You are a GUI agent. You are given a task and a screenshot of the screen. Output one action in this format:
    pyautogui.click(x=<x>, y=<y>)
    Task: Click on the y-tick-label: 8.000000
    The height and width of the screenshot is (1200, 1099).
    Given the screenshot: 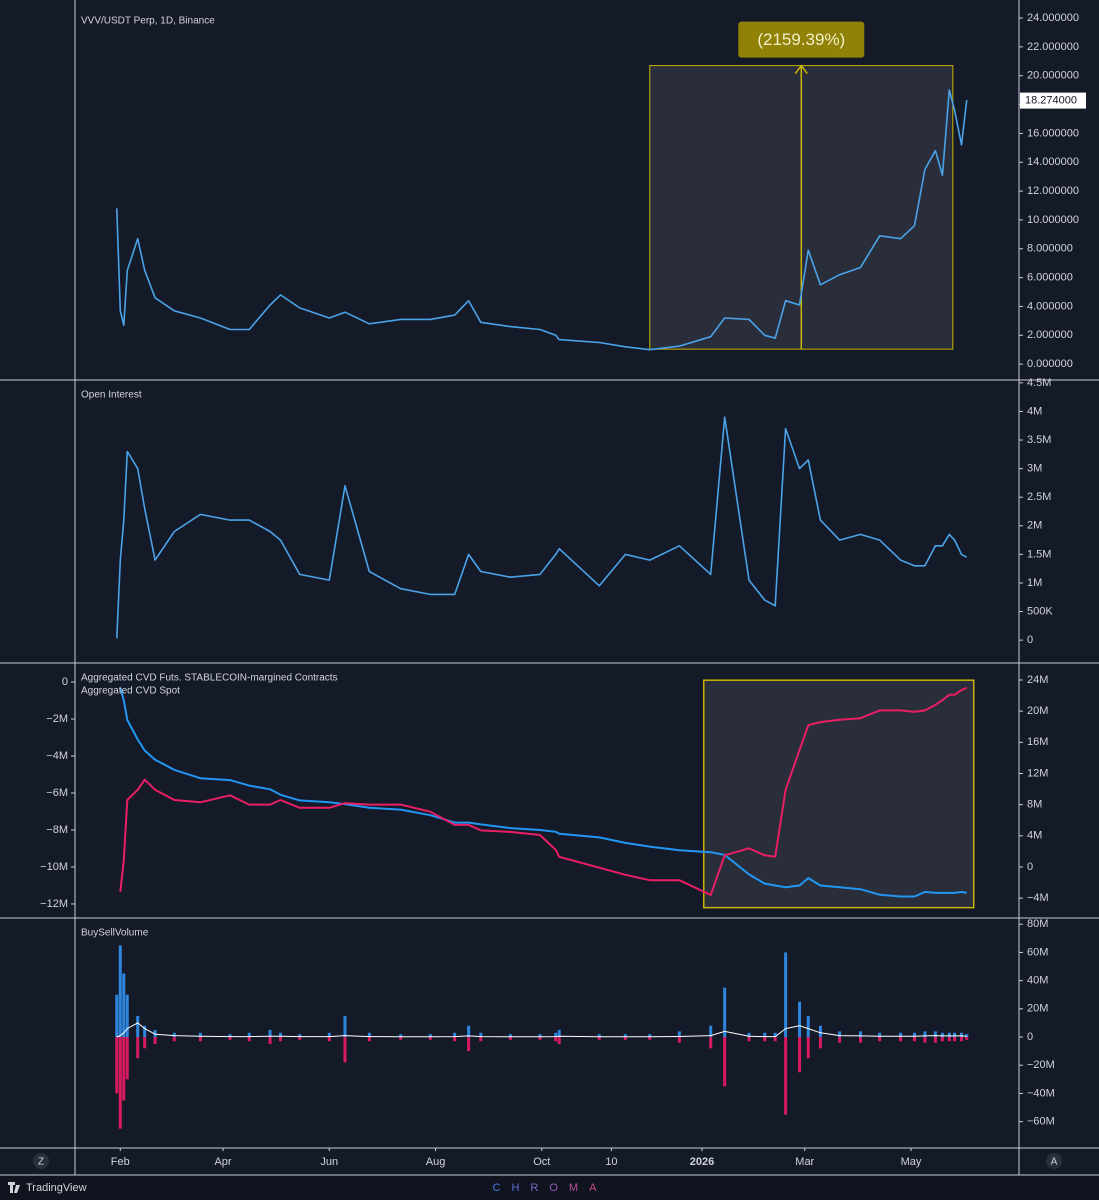 What is the action you would take?
    pyautogui.click(x=1050, y=249)
    